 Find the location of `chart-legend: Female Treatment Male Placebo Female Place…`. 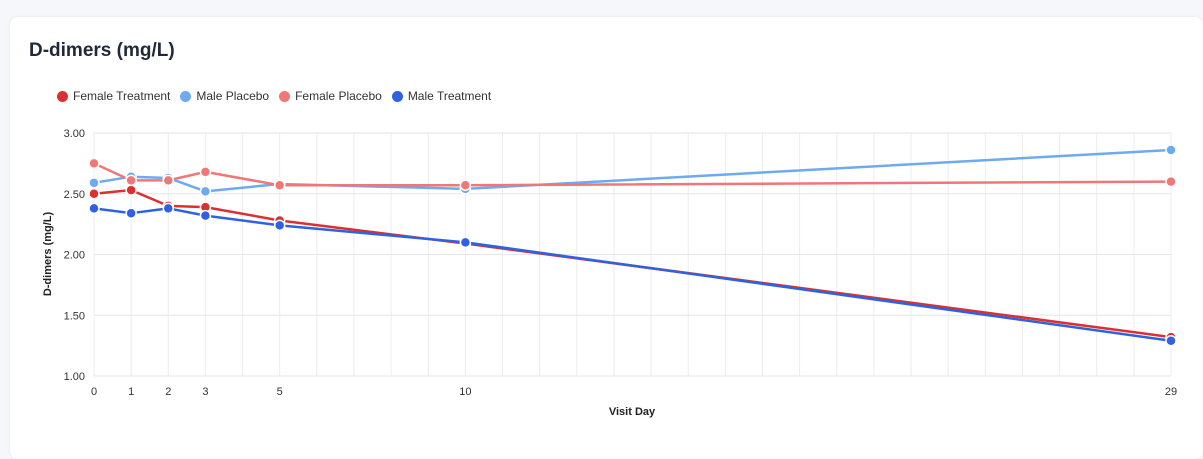

chart-legend: Female Treatment Male Placebo Female Place… is located at coordinates (279, 96).